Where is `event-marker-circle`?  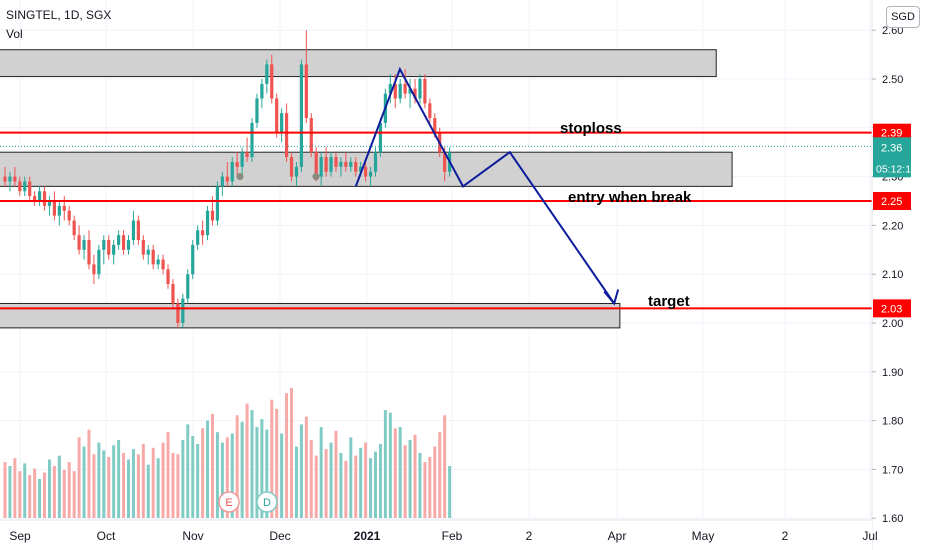
event-marker-circle is located at coordinates (229, 502).